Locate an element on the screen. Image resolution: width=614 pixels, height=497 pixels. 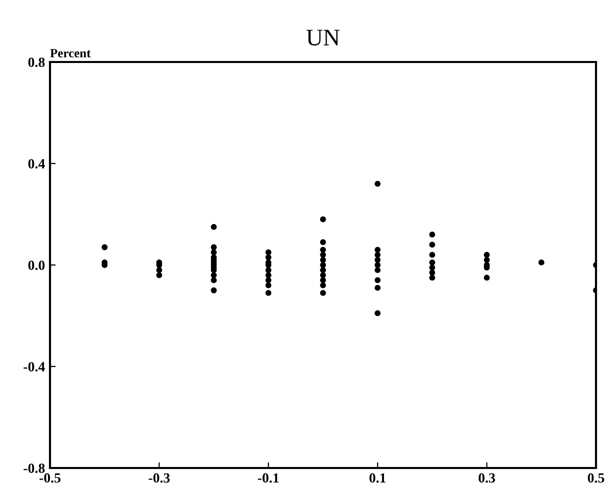
y-tick-label: -0.8 is located at coordinates (34, 469).